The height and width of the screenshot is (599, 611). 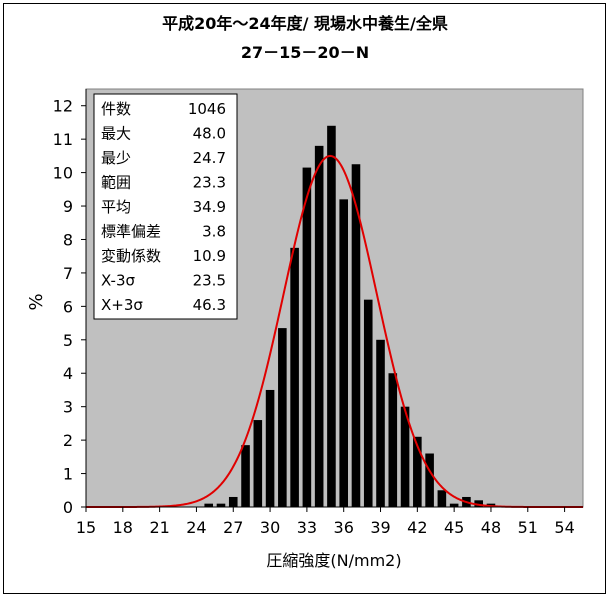 What do you see at coordinates (68, 440) in the screenshot?
I see `y-tick-label: 2` at bounding box center [68, 440].